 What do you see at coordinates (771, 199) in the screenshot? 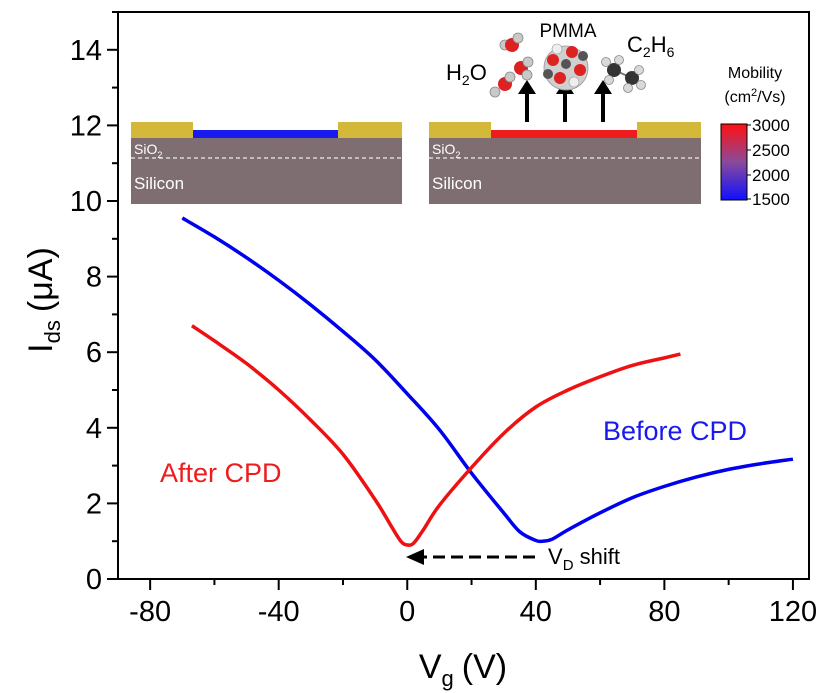
I see `colorbar-tick-1500: 1500` at bounding box center [771, 199].